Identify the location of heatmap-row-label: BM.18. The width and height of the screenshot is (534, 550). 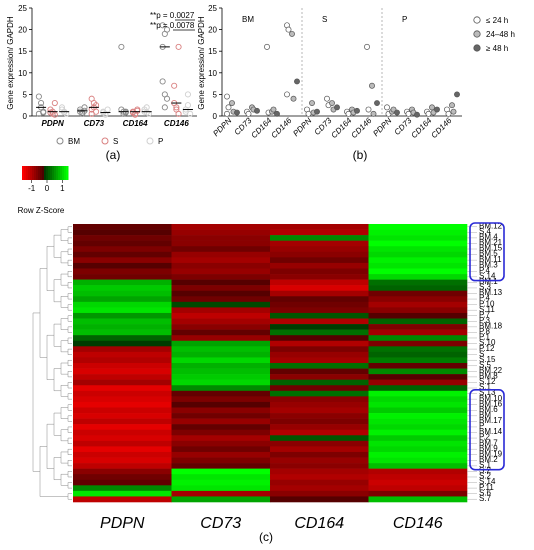
(491, 326).